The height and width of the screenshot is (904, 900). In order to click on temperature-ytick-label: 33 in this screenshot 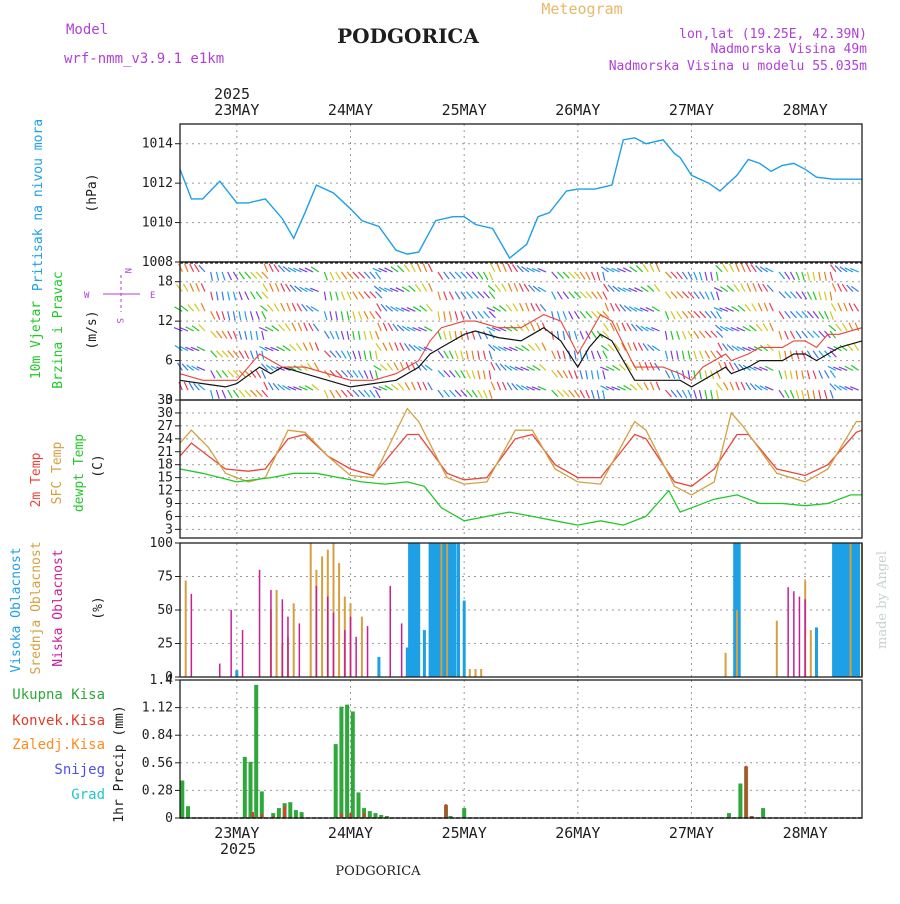, I will do `click(165, 400)`.